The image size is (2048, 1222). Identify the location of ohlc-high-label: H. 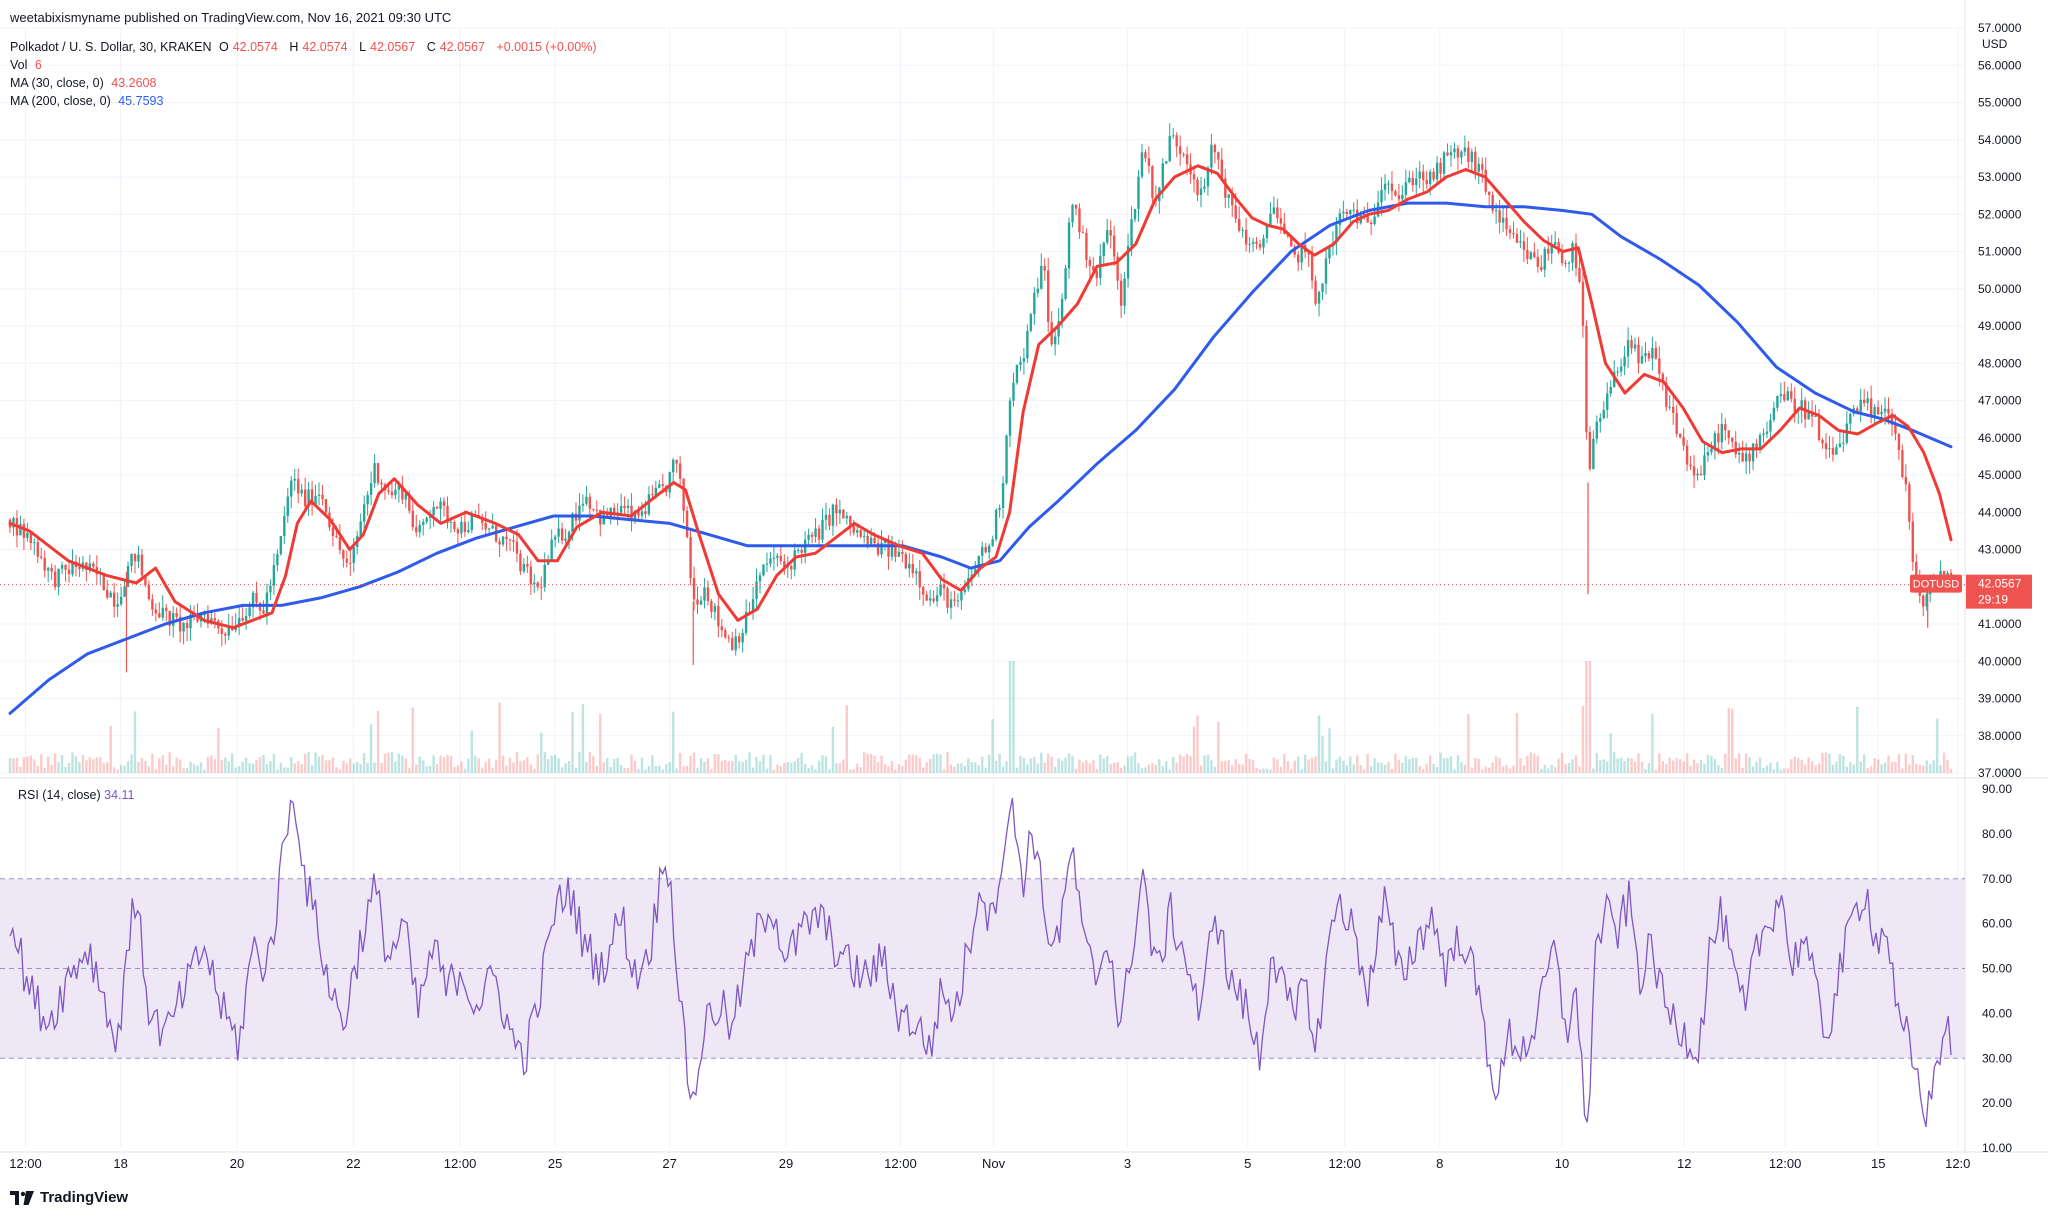
(294, 47).